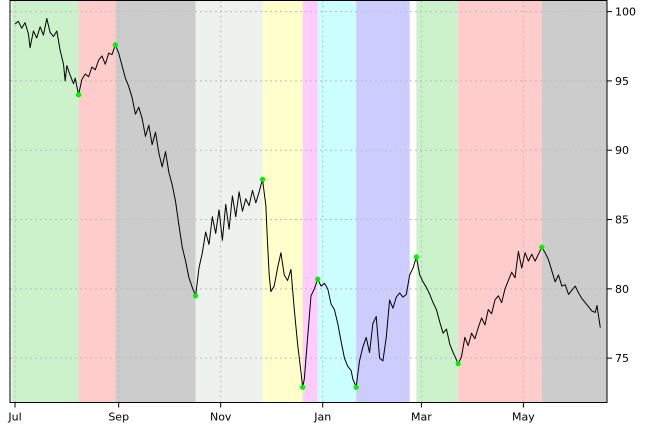 This screenshot has width=648, height=432. What do you see at coordinates (322, 417) in the screenshot?
I see `x-tick-label-jan: Jan` at bounding box center [322, 417].